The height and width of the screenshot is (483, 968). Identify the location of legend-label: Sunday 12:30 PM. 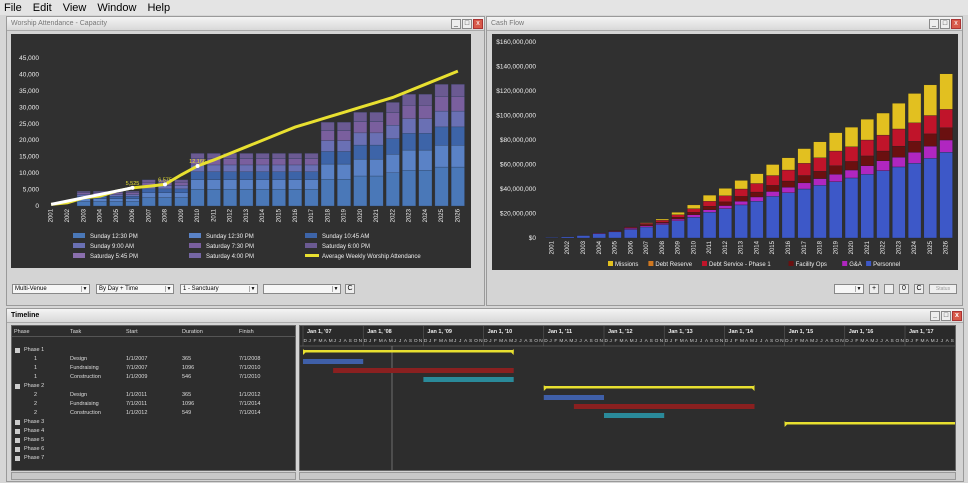
(230, 237).